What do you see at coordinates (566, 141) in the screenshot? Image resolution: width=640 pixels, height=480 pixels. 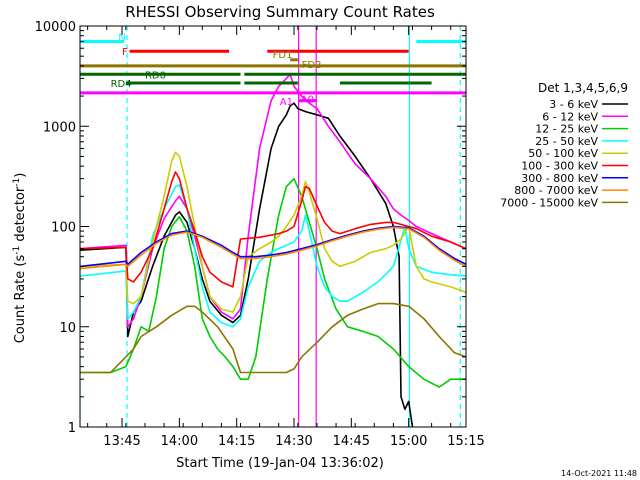 I see `legend-label: 25 - 50 keV` at bounding box center [566, 141].